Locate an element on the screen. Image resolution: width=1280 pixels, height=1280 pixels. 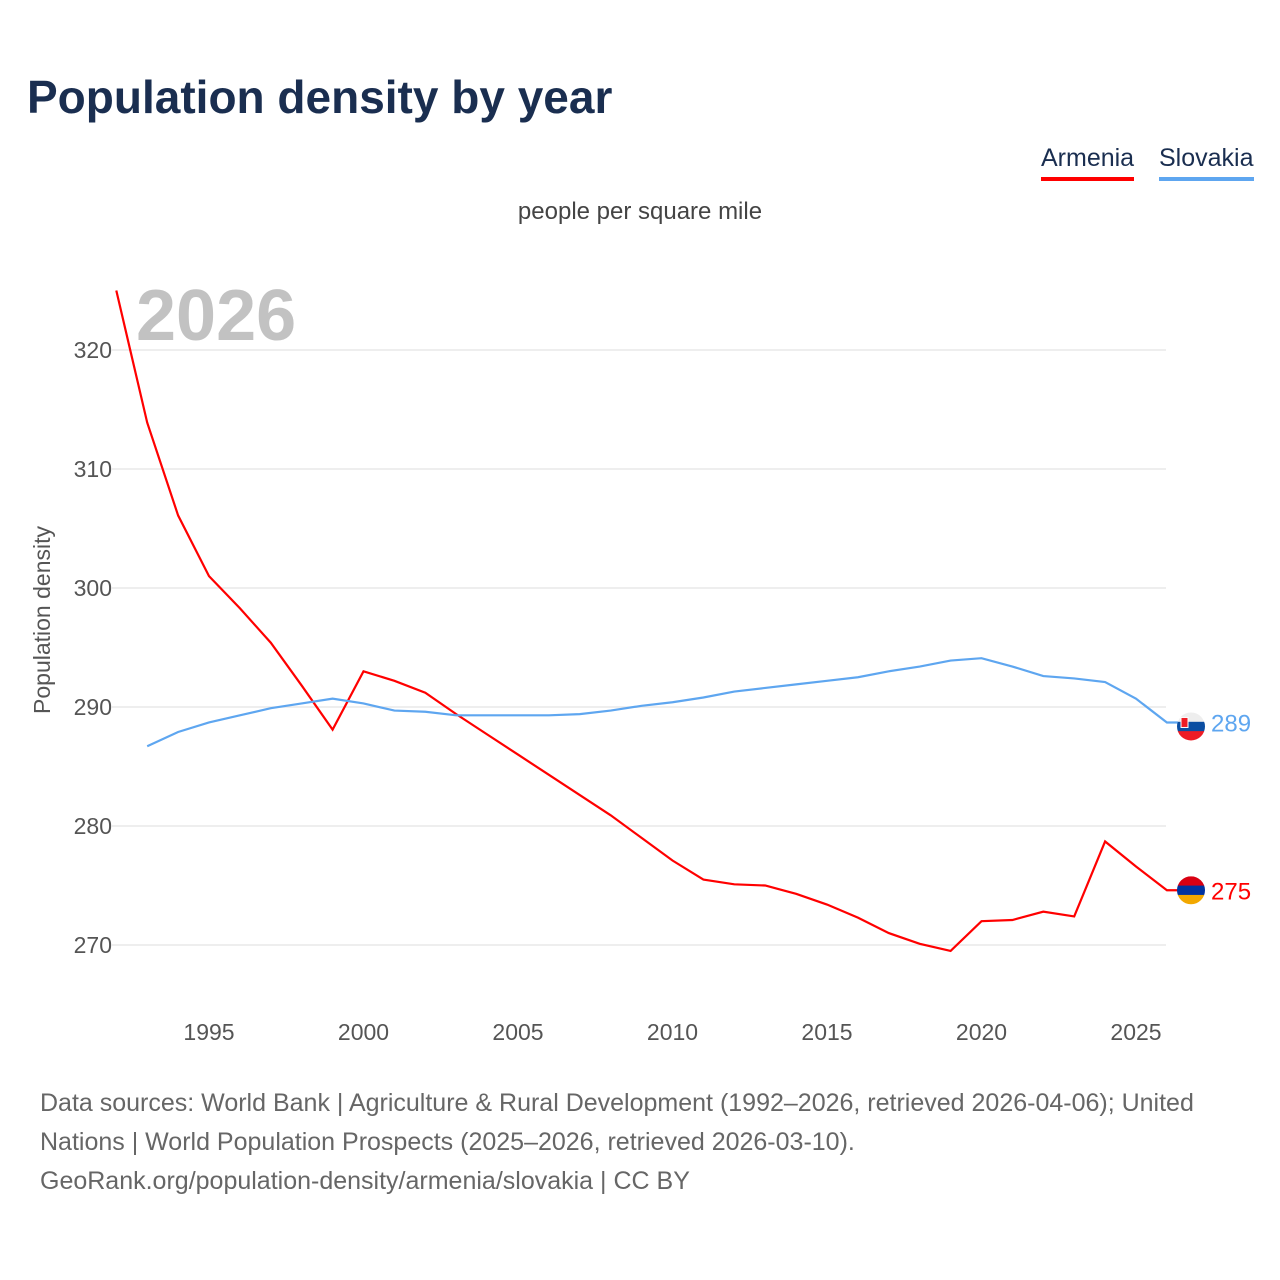
armenia-flag-icon is located at coordinates (1191, 890).